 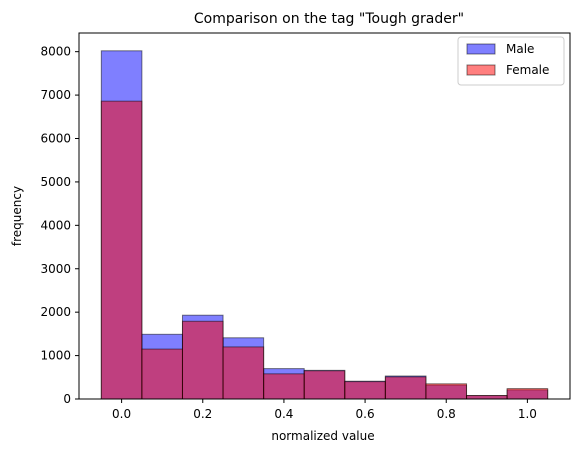 What do you see at coordinates (481, 49) in the screenshot?
I see `legend-swatch-male` at bounding box center [481, 49].